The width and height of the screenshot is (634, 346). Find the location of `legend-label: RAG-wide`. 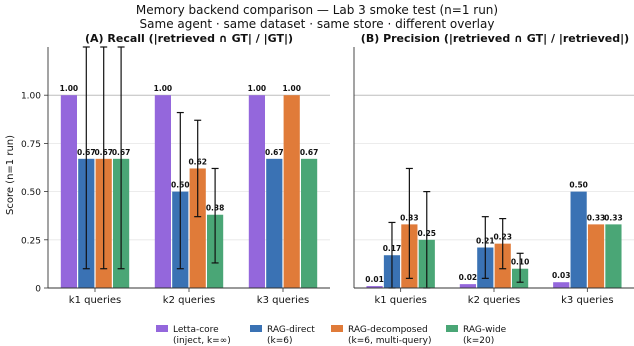

legend-label: RAG-wide is located at coordinates (485, 330).